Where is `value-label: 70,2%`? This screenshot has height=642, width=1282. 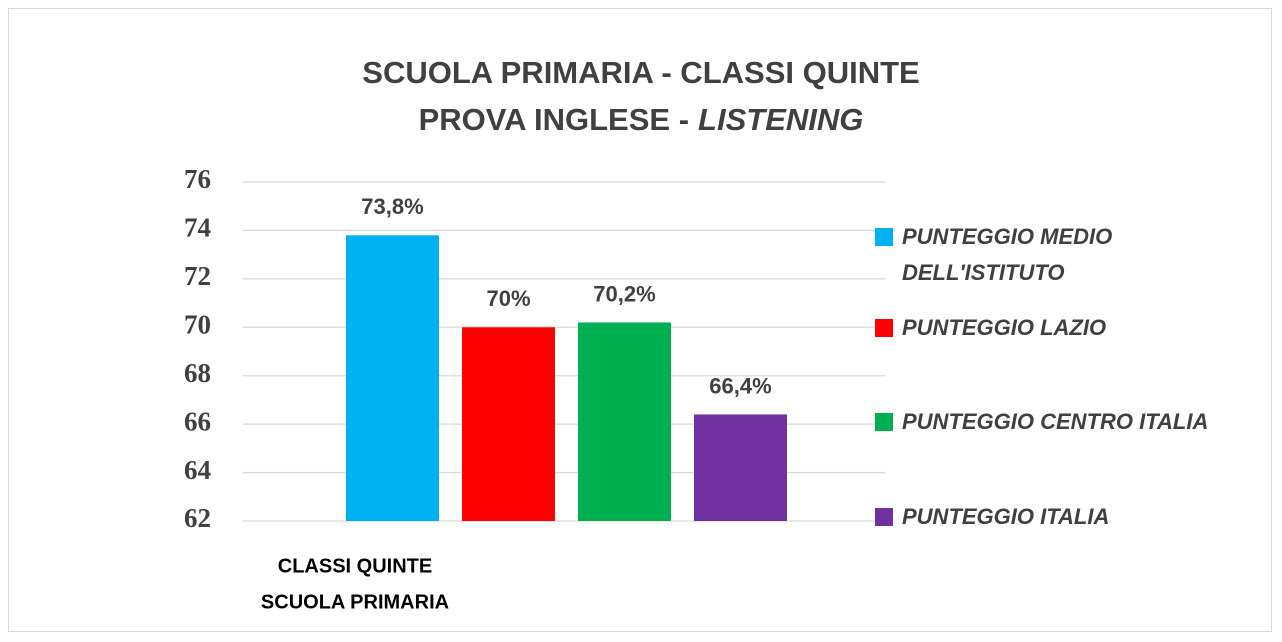
value-label: 70,2% is located at coordinates (624, 293).